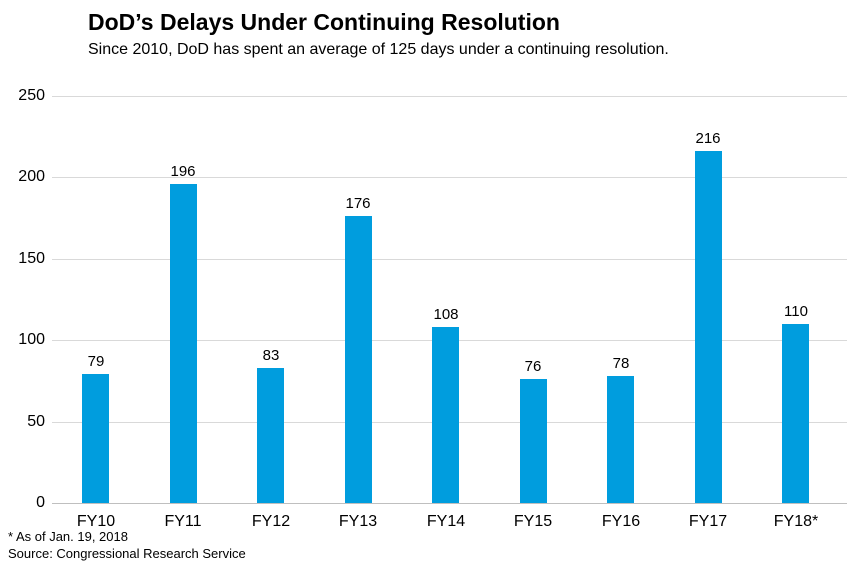 Image resolution: width=854 pixels, height=572 pixels. What do you see at coordinates (31, 95) in the screenshot?
I see `y-axis-tick-label: 250` at bounding box center [31, 95].